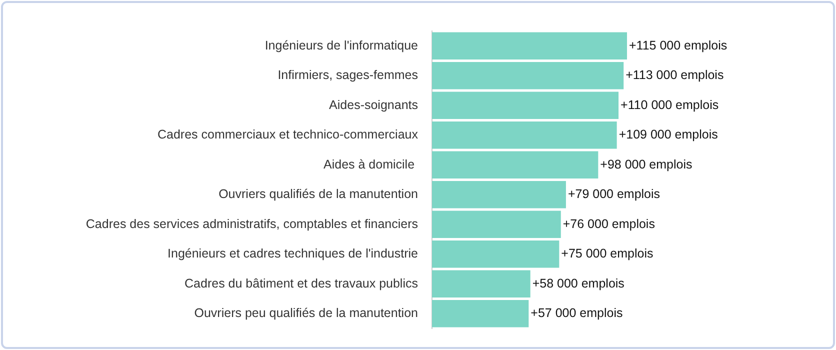 The height and width of the screenshot is (350, 836). Describe the element at coordinates (301, 283) in the screenshot. I see `y-tick-label: Cadres du bâtiment et des travaux publics` at that location.